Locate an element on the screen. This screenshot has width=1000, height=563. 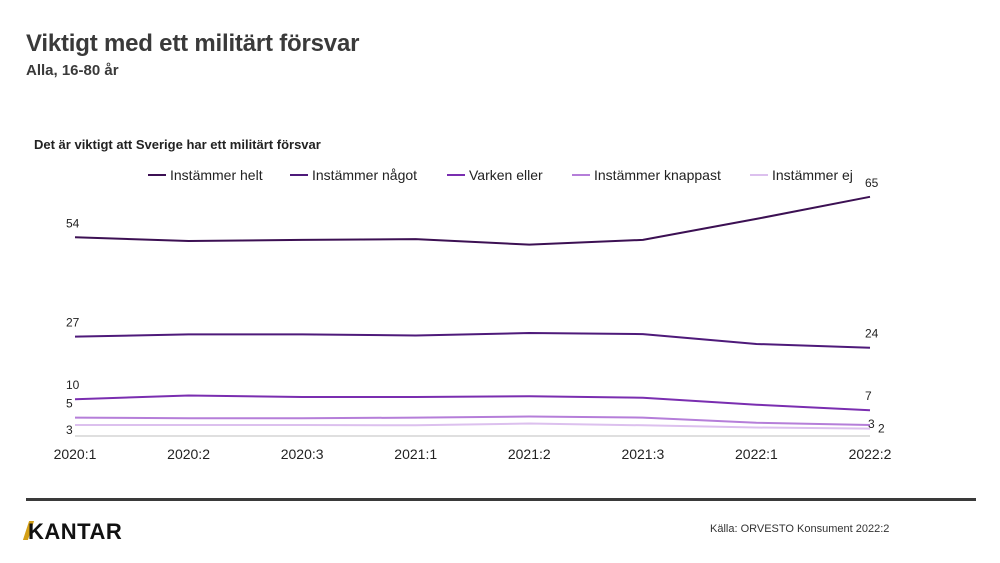
data-label: 5 is located at coordinates (69, 404).